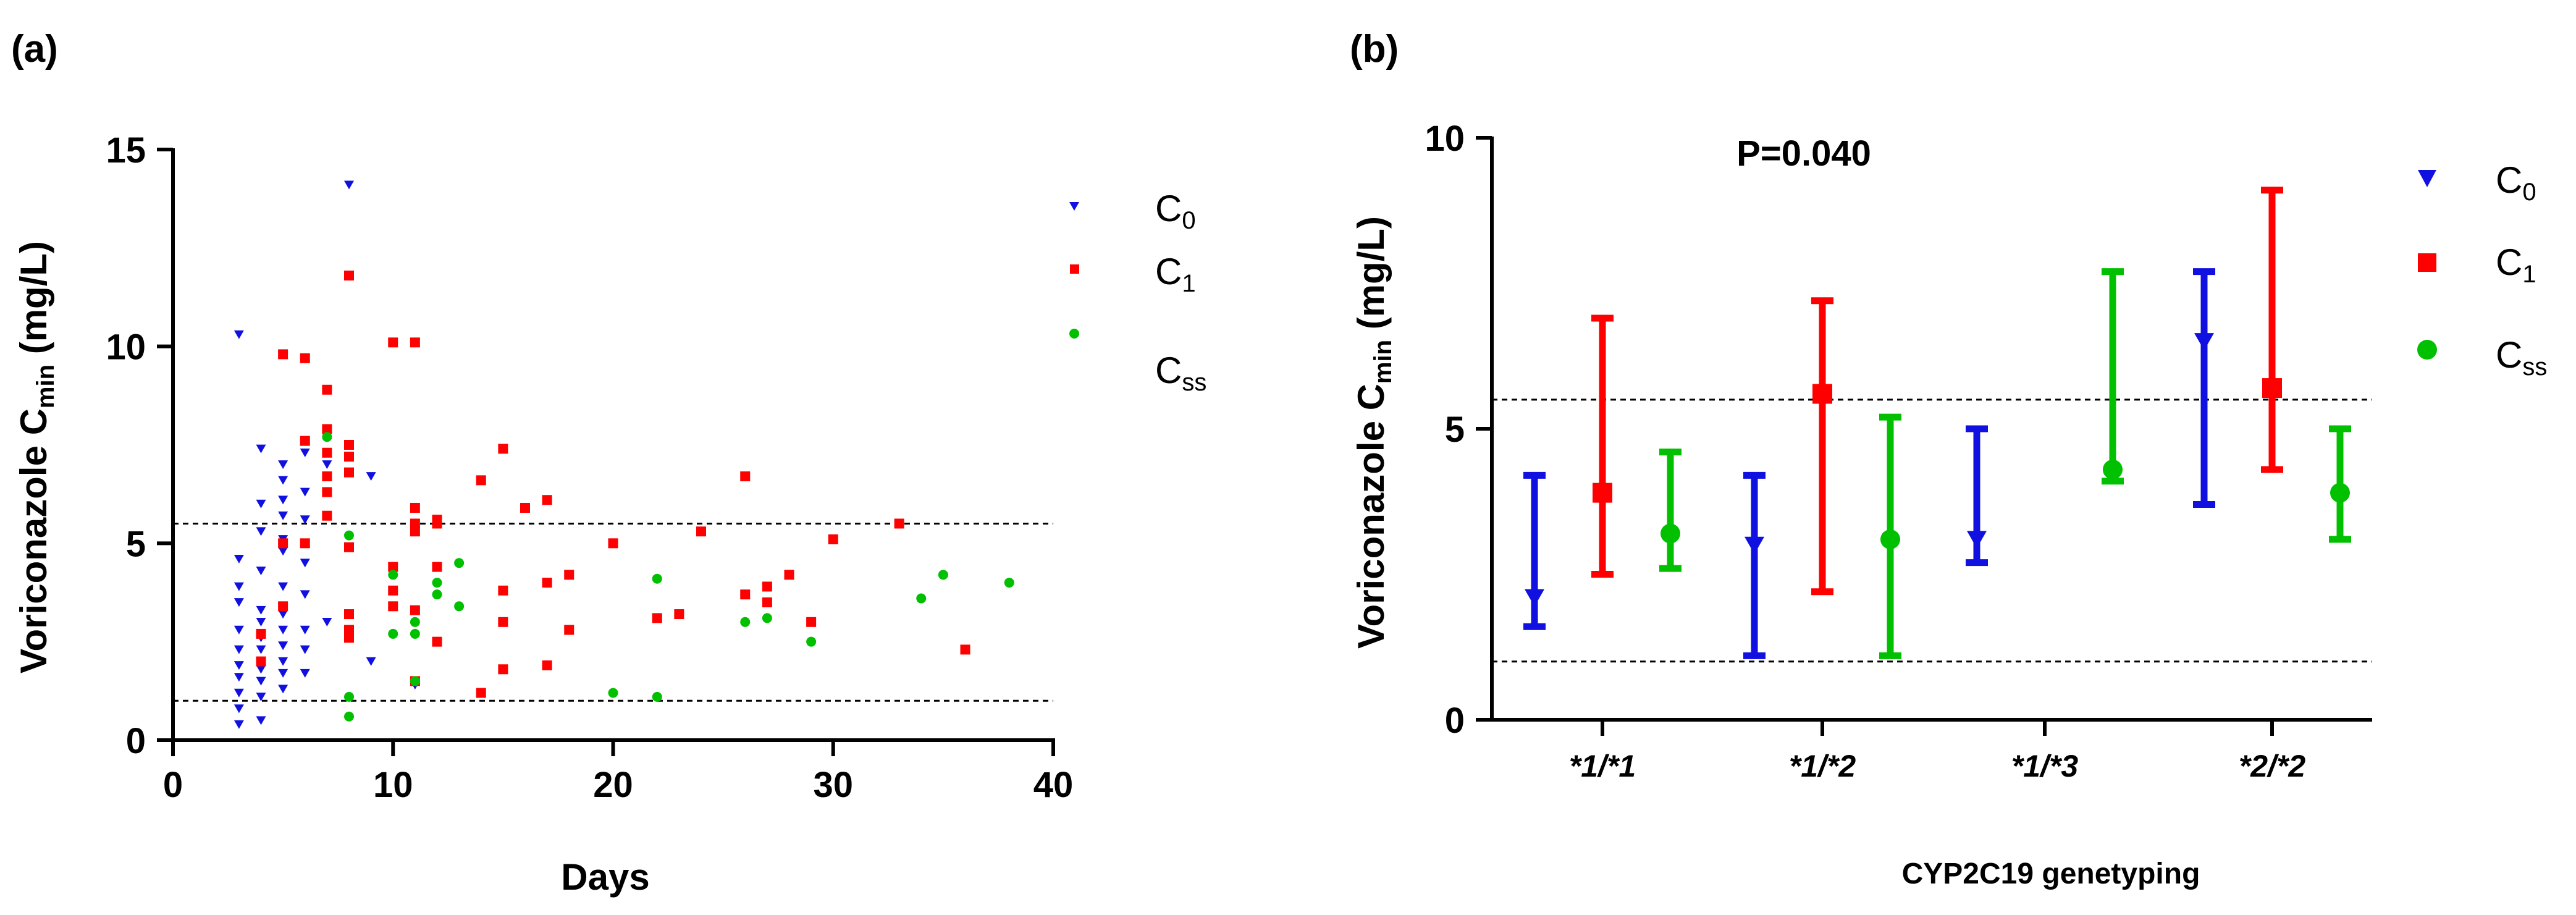 Image resolution: width=2576 pixels, height=915 pixels. What do you see at coordinates (1074, 269) in the screenshot?
I see `square-icon` at bounding box center [1074, 269].